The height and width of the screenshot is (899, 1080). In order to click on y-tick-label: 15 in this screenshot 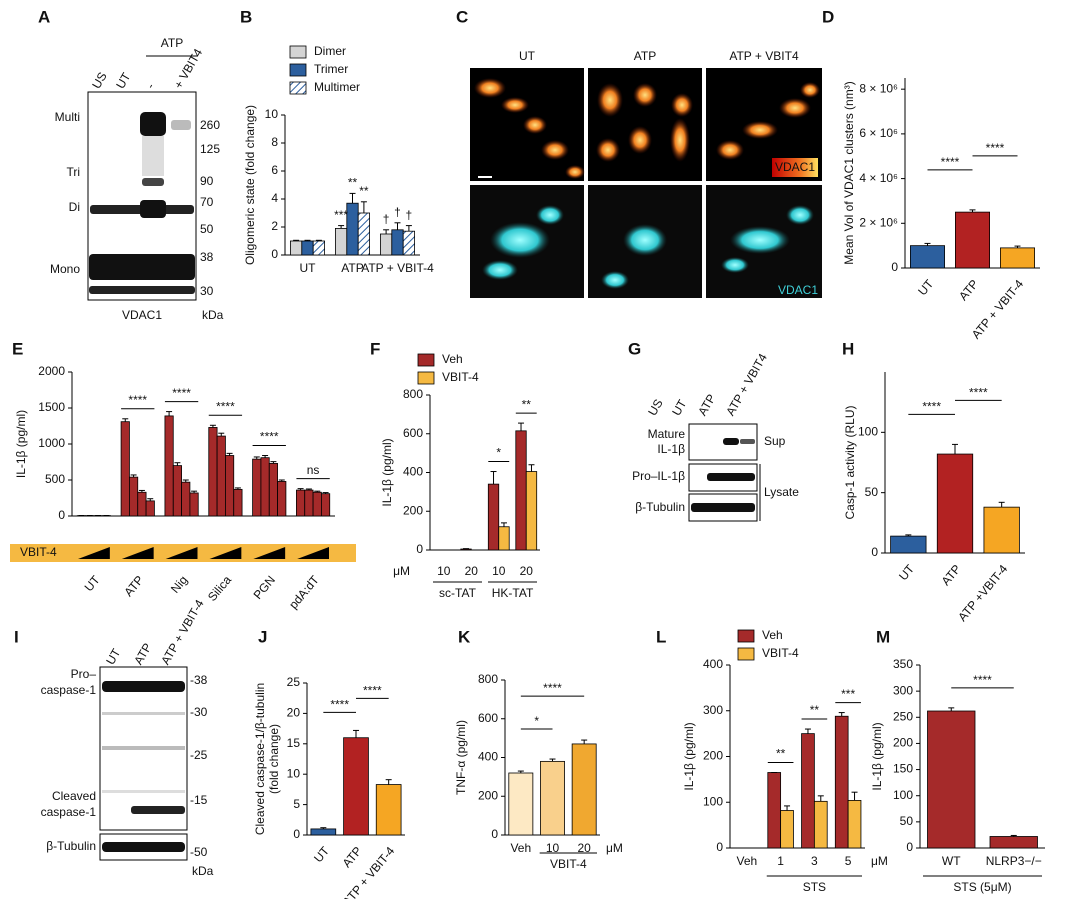, I will do `click(294, 743)`.